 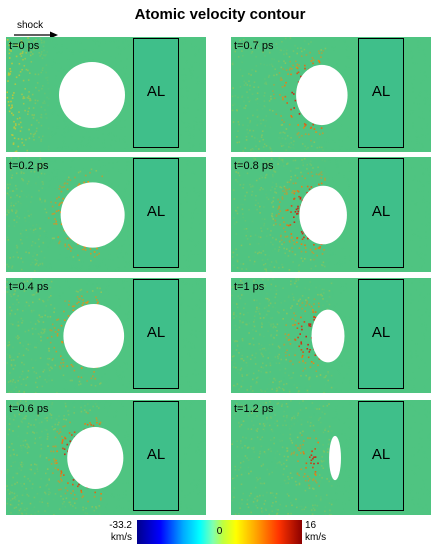 I want to click on panel-time-label: t=1.2 ps, so click(x=254, y=409).